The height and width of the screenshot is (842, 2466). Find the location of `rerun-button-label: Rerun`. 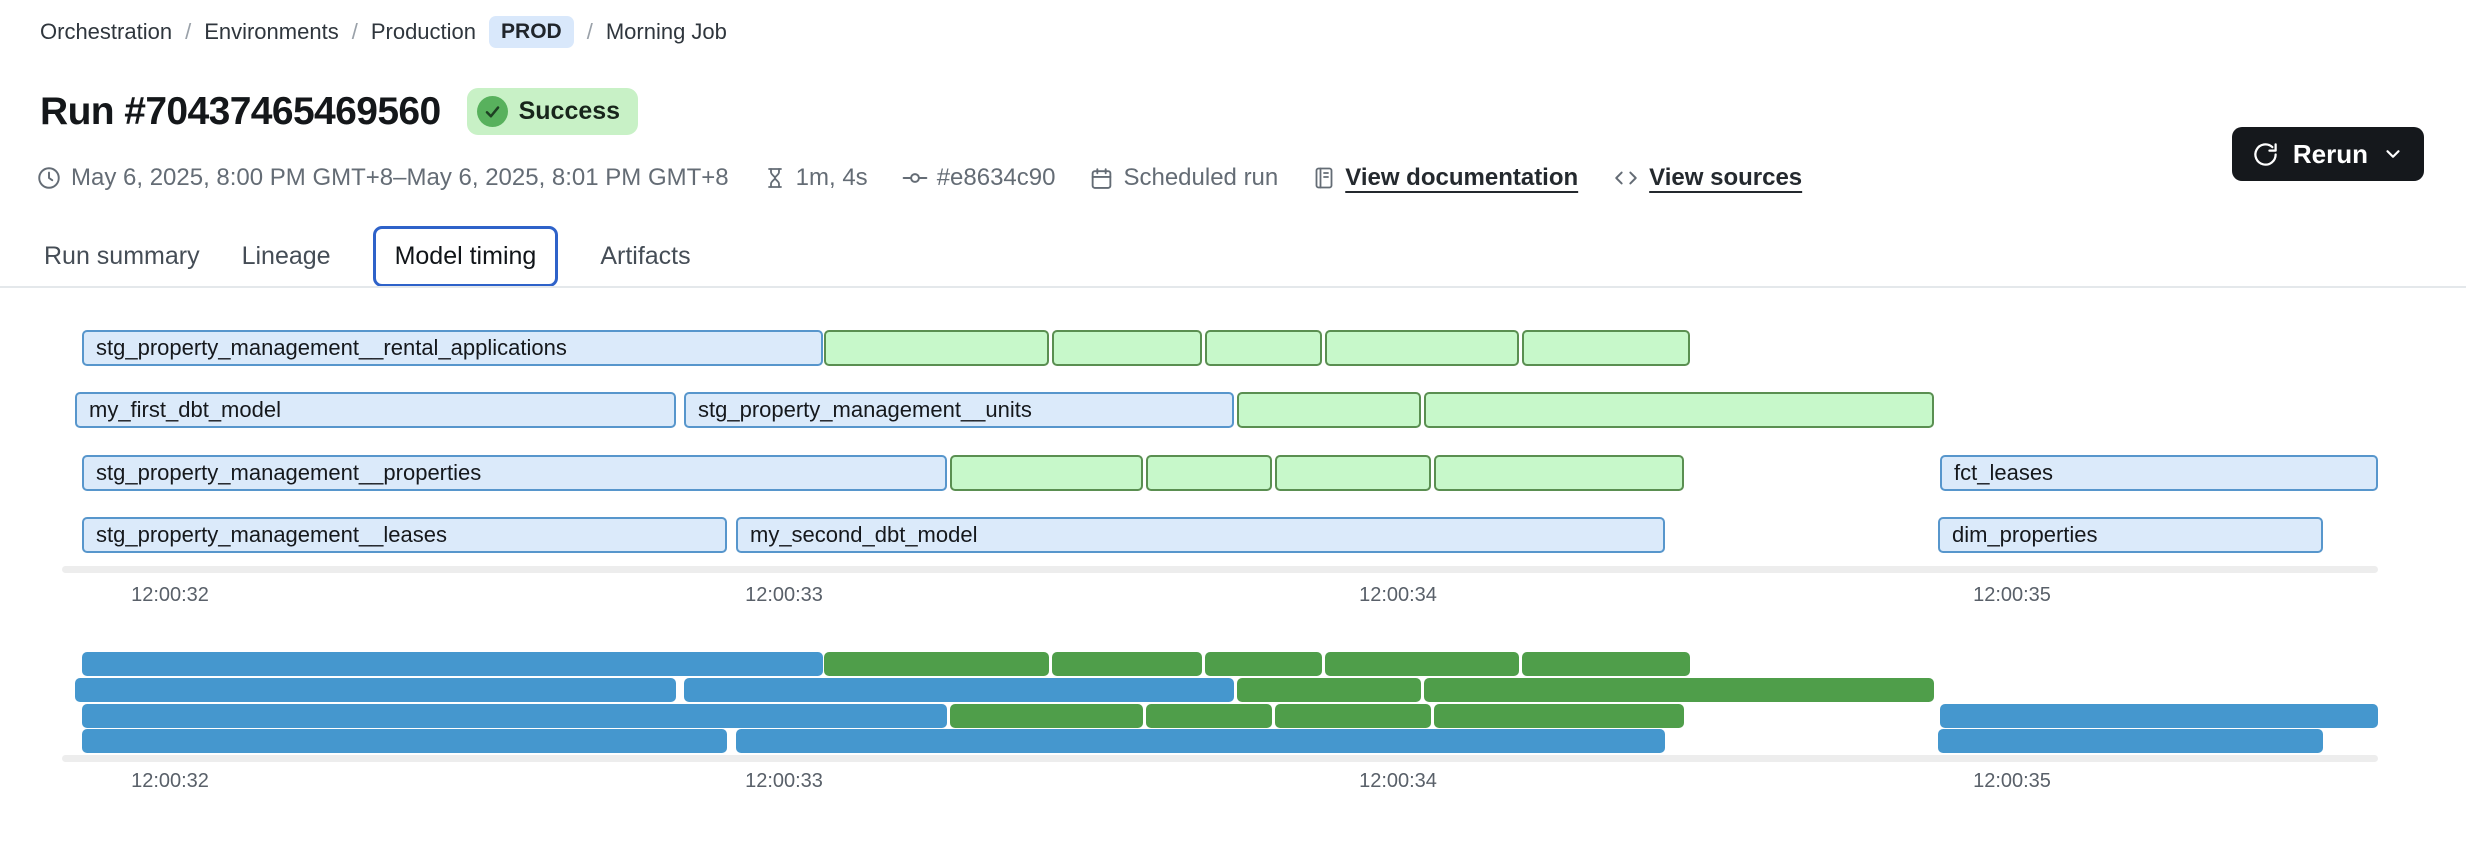

rerun-button-label: Rerun is located at coordinates (2330, 153).